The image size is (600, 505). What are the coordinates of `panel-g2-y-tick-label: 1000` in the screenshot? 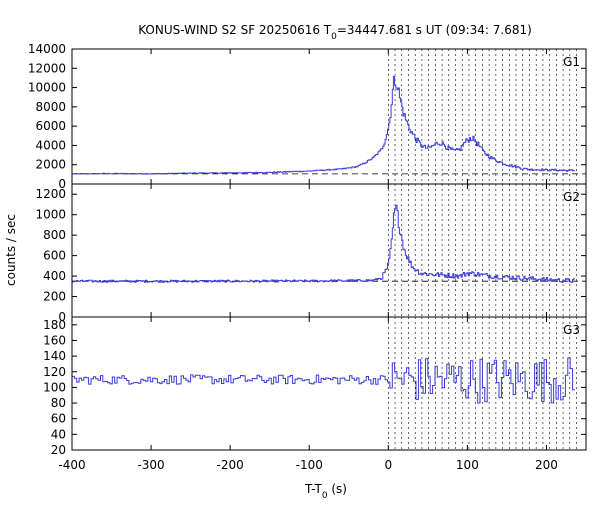 It's located at (50, 215).